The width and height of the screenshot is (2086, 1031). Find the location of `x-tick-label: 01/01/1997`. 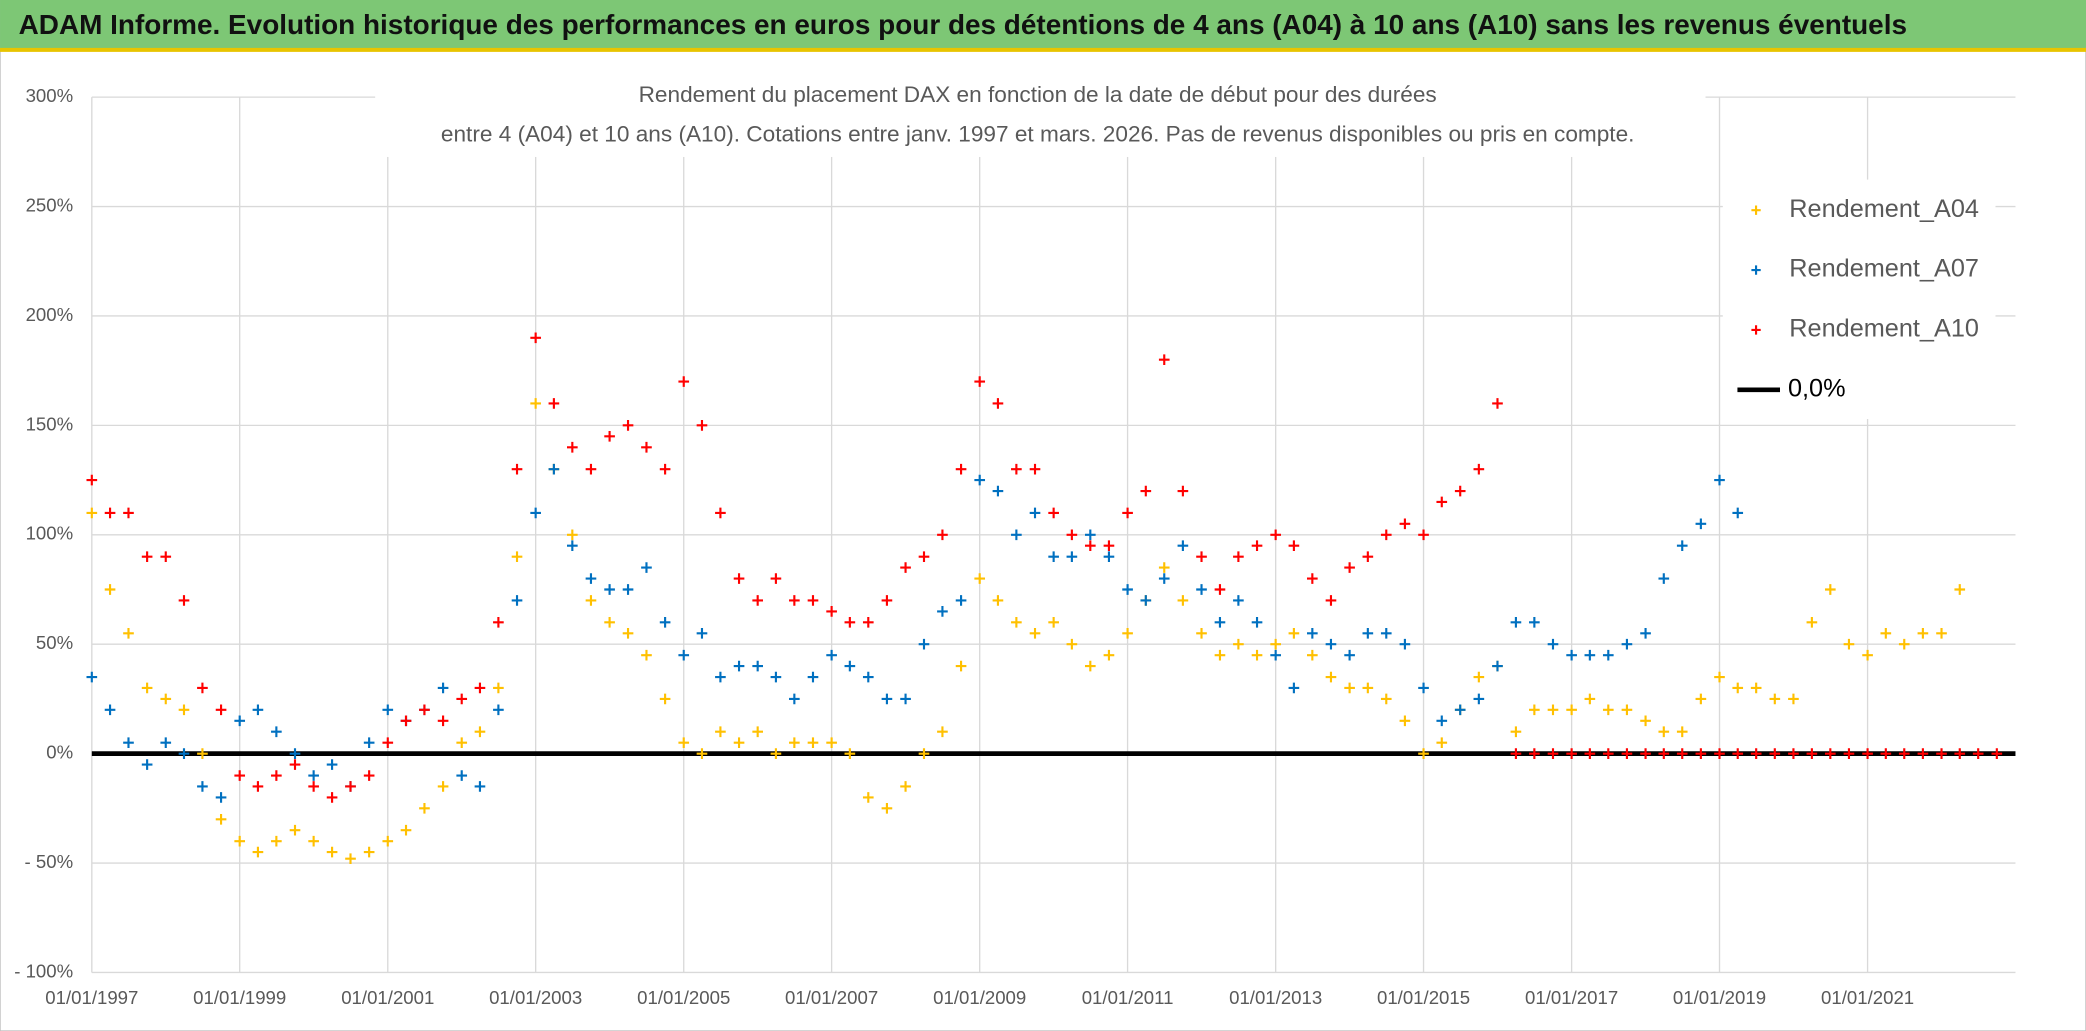

x-tick-label: 01/01/1997 is located at coordinates (91, 997).